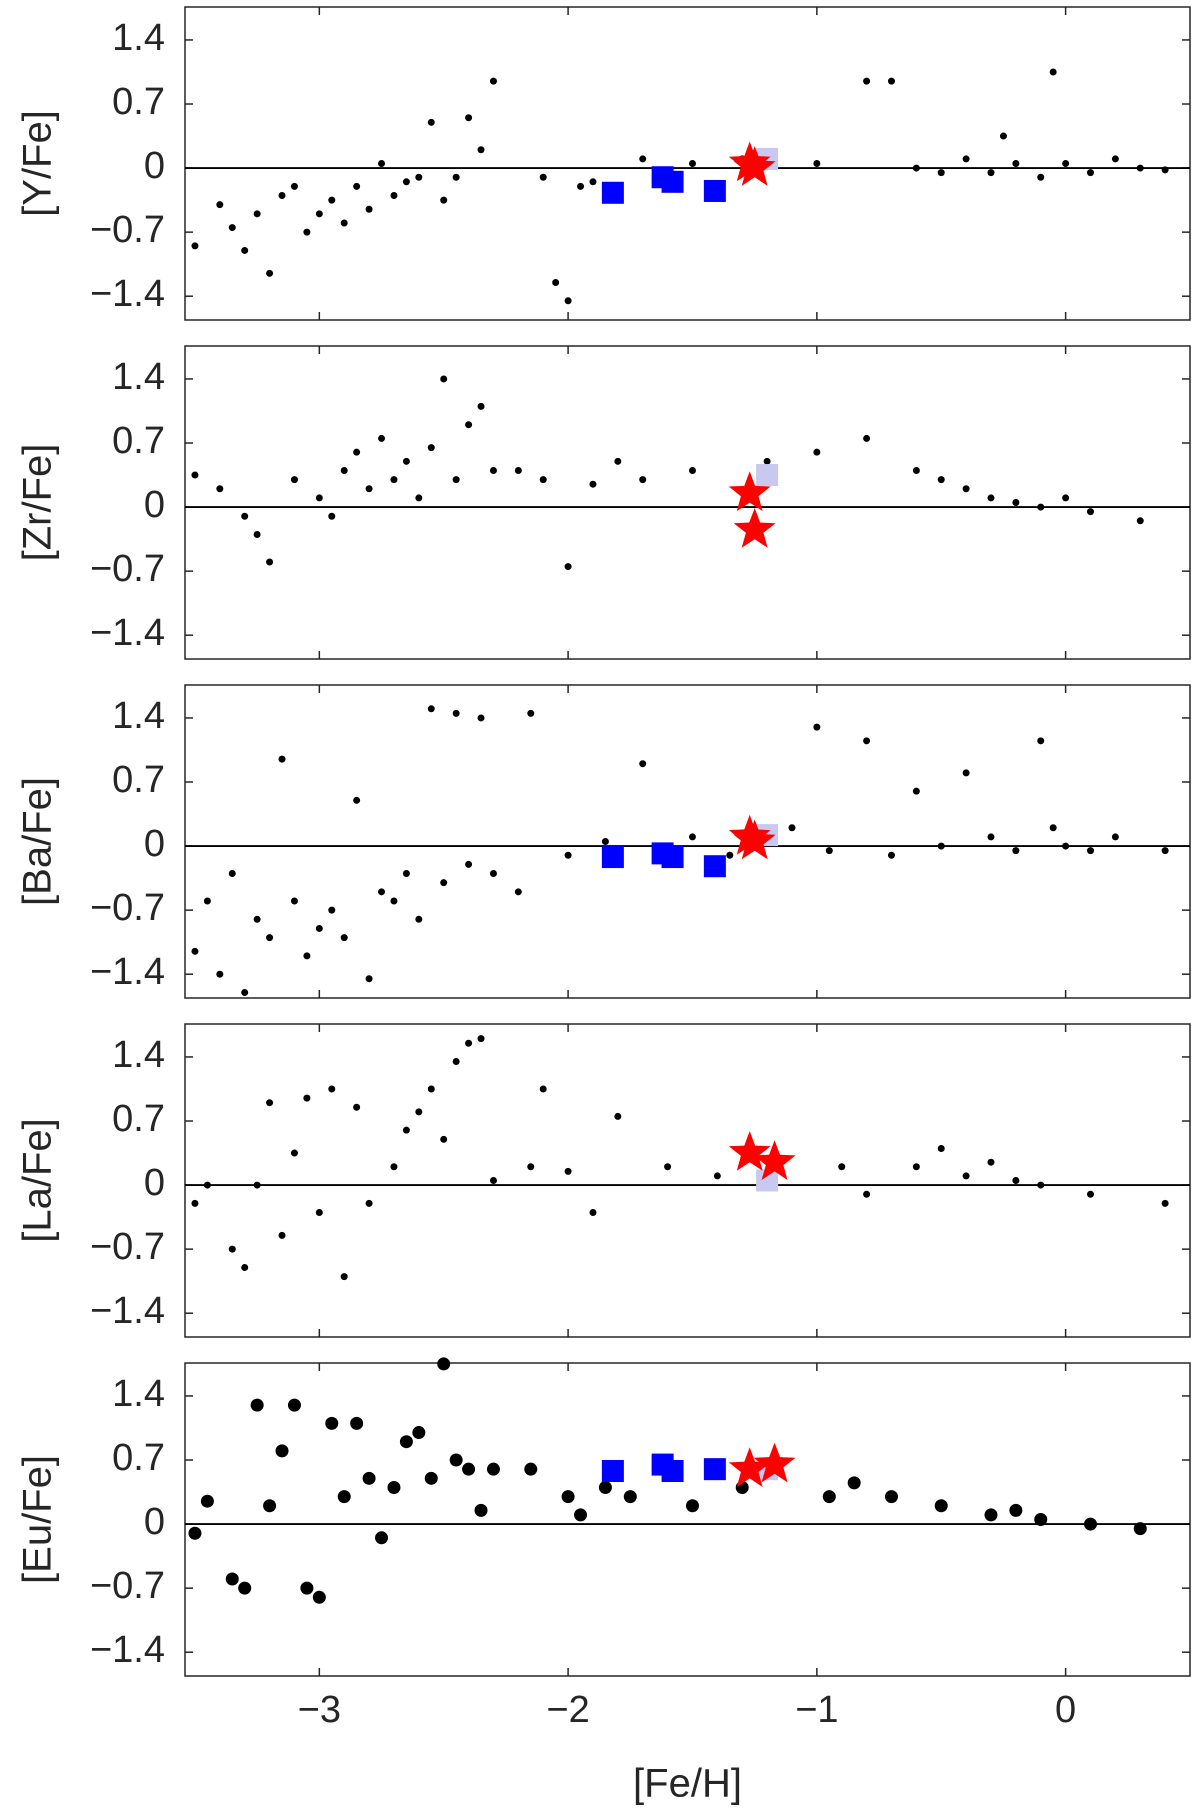 This screenshot has width=1200, height=1815. Describe the element at coordinates (567, 1710) in the screenshot. I see `x-tick-label: −2` at that location.